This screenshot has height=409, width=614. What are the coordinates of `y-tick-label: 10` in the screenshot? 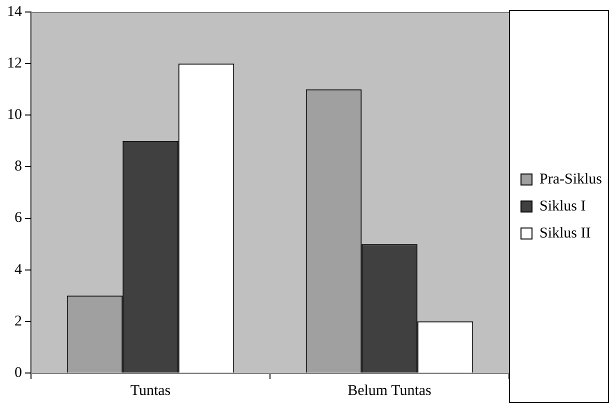 It's located at (14, 115).